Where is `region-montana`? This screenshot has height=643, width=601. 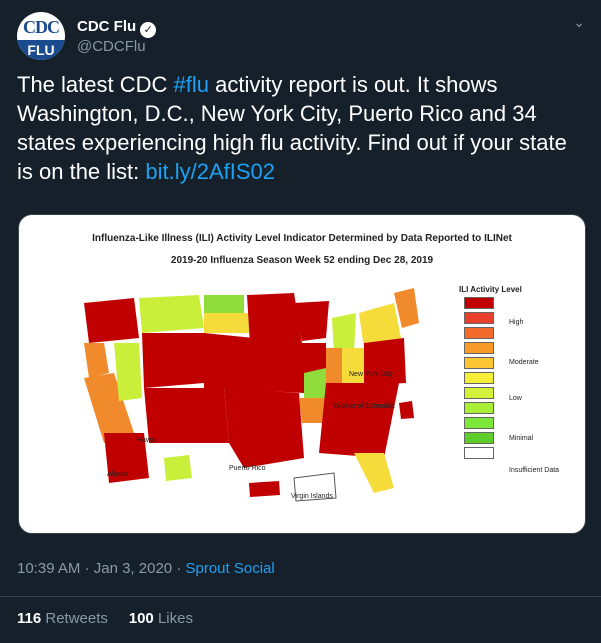 region-montana is located at coordinates (171, 314).